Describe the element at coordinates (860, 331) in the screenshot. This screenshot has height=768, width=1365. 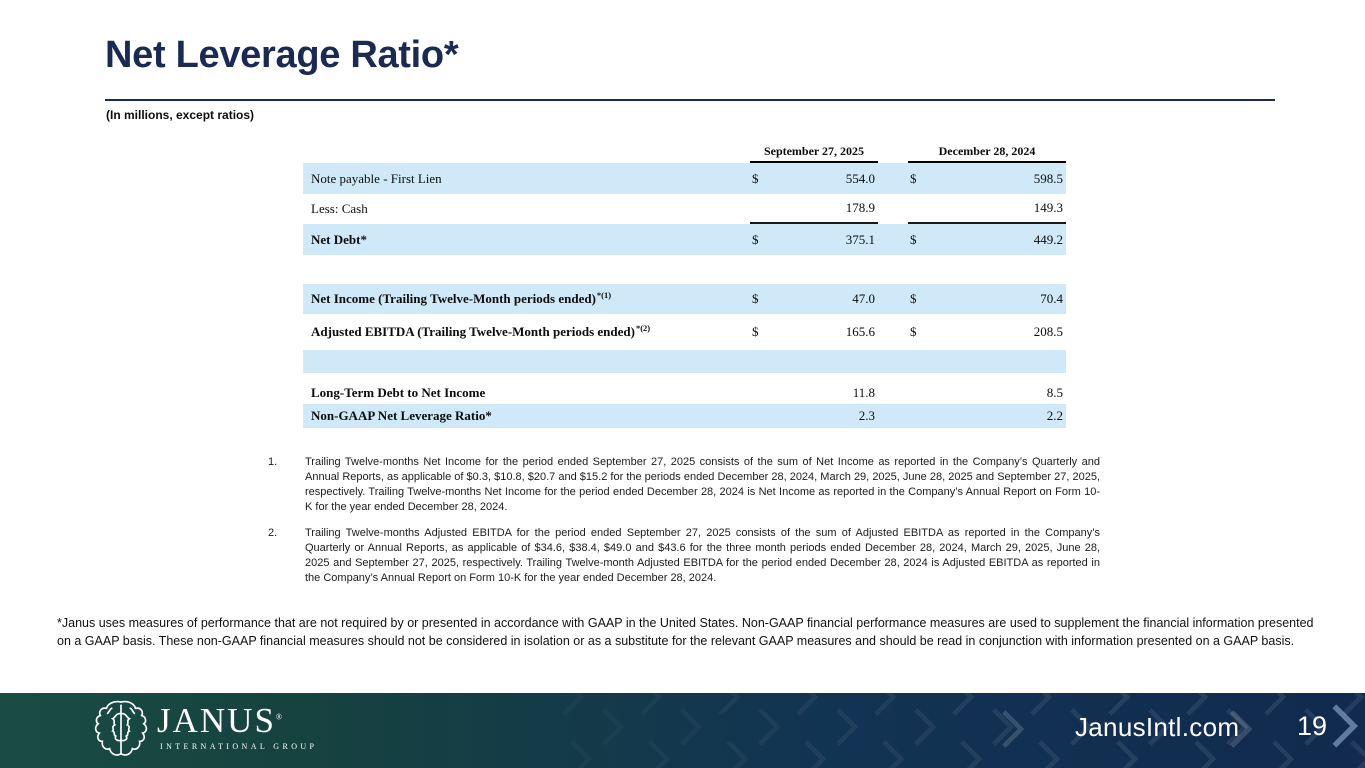
I see `value-cell: 165.6` at that location.